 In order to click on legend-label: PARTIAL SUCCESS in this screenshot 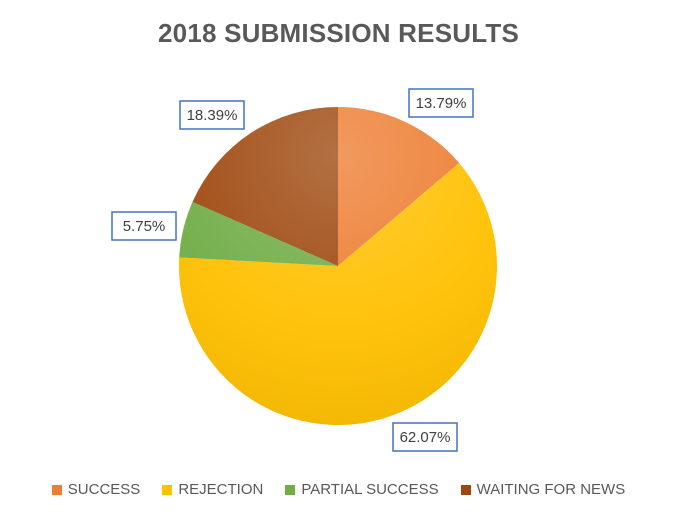, I will do `click(370, 489)`.